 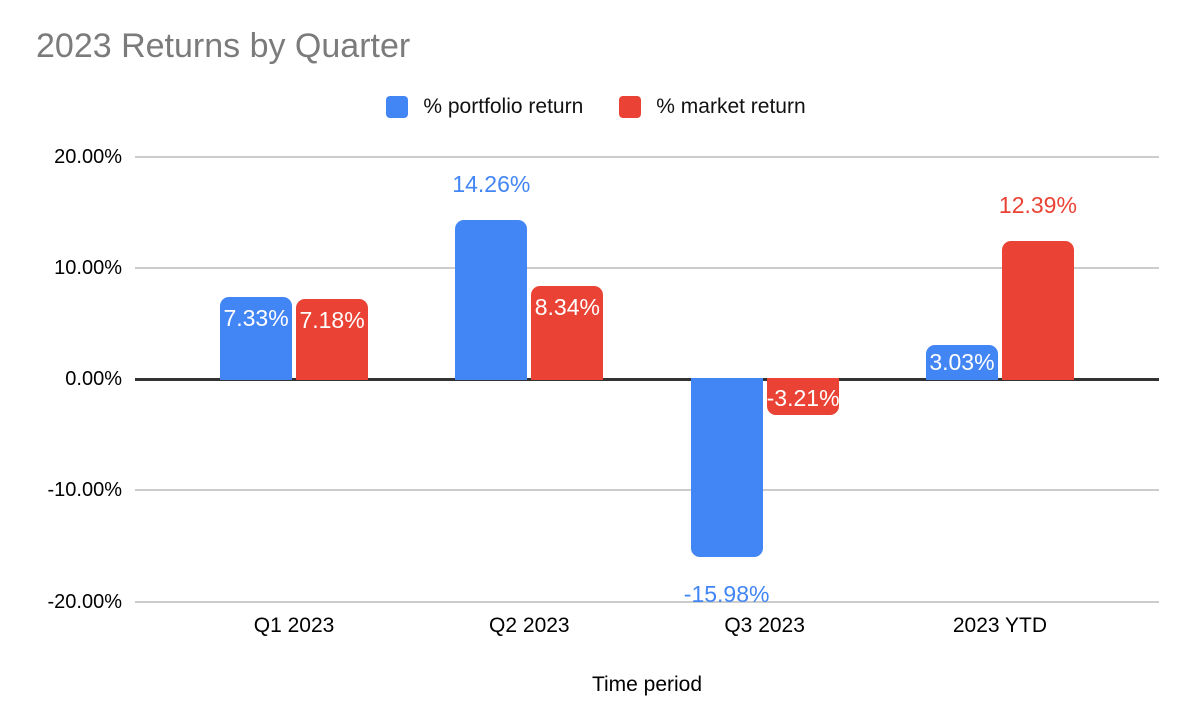 I want to click on x-category-label: 2023 YTD, so click(x=1000, y=625).